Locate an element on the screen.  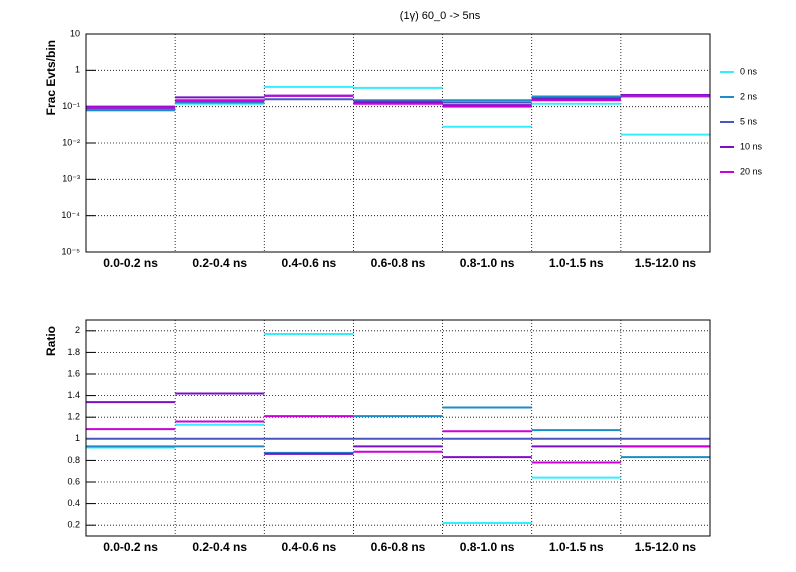
plot-area is located at coordinates (398, 110).